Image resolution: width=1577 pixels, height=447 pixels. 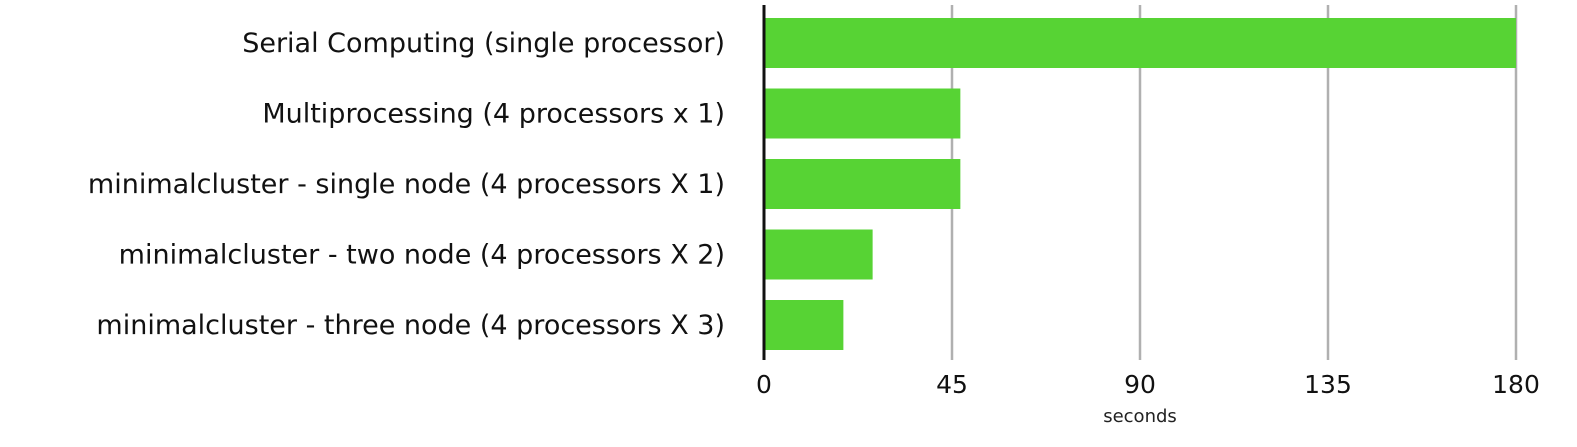 What do you see at coordinates (1328, 384) in the screenshot?
I see `x-tick-label: 135` at bounding box center [1328, 384].